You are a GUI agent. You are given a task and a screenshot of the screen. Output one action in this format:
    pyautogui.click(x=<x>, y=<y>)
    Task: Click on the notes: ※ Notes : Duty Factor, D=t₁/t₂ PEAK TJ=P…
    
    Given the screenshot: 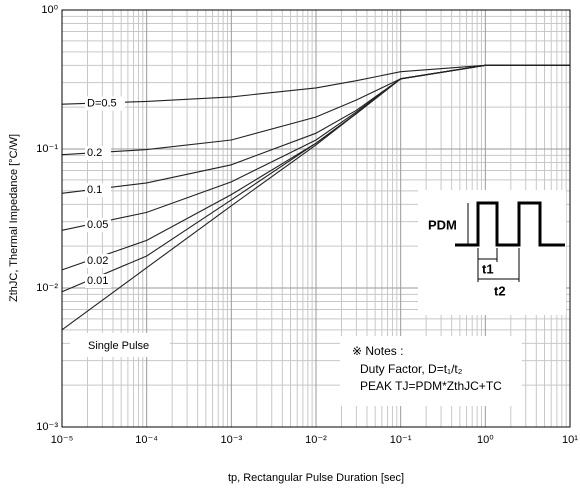 What is the action you would take?
    pyautogui.click(x=431, y=371)
    